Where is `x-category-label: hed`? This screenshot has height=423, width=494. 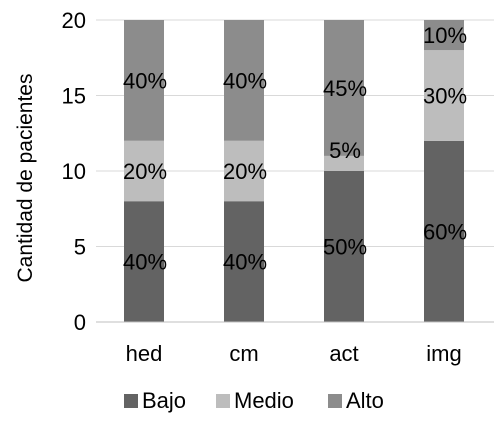 x-category-label: hed is located at coordinates (144, 353).